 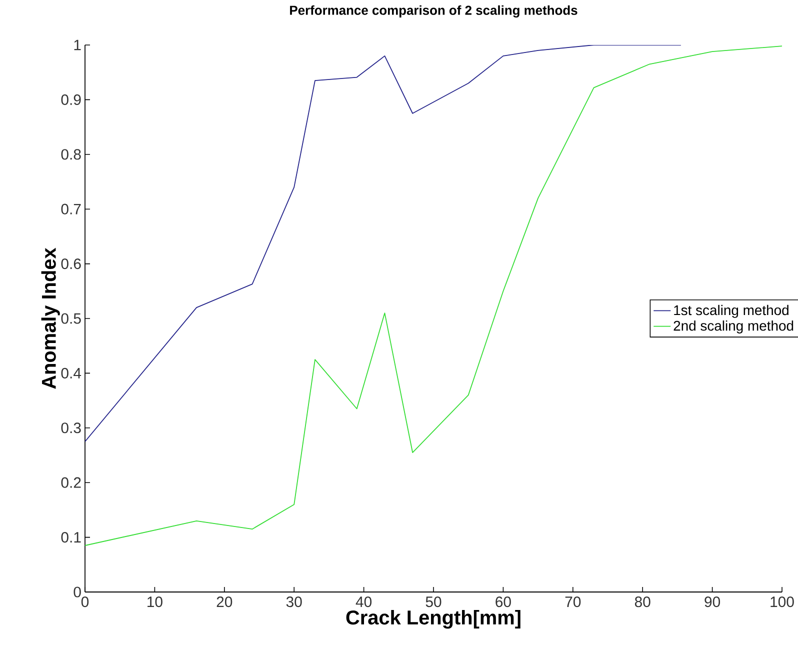 What do you see at coordinates (71, 318) in the screenshot?
I see `y-tick-label: 0.5` at bounding box center [71, 318].